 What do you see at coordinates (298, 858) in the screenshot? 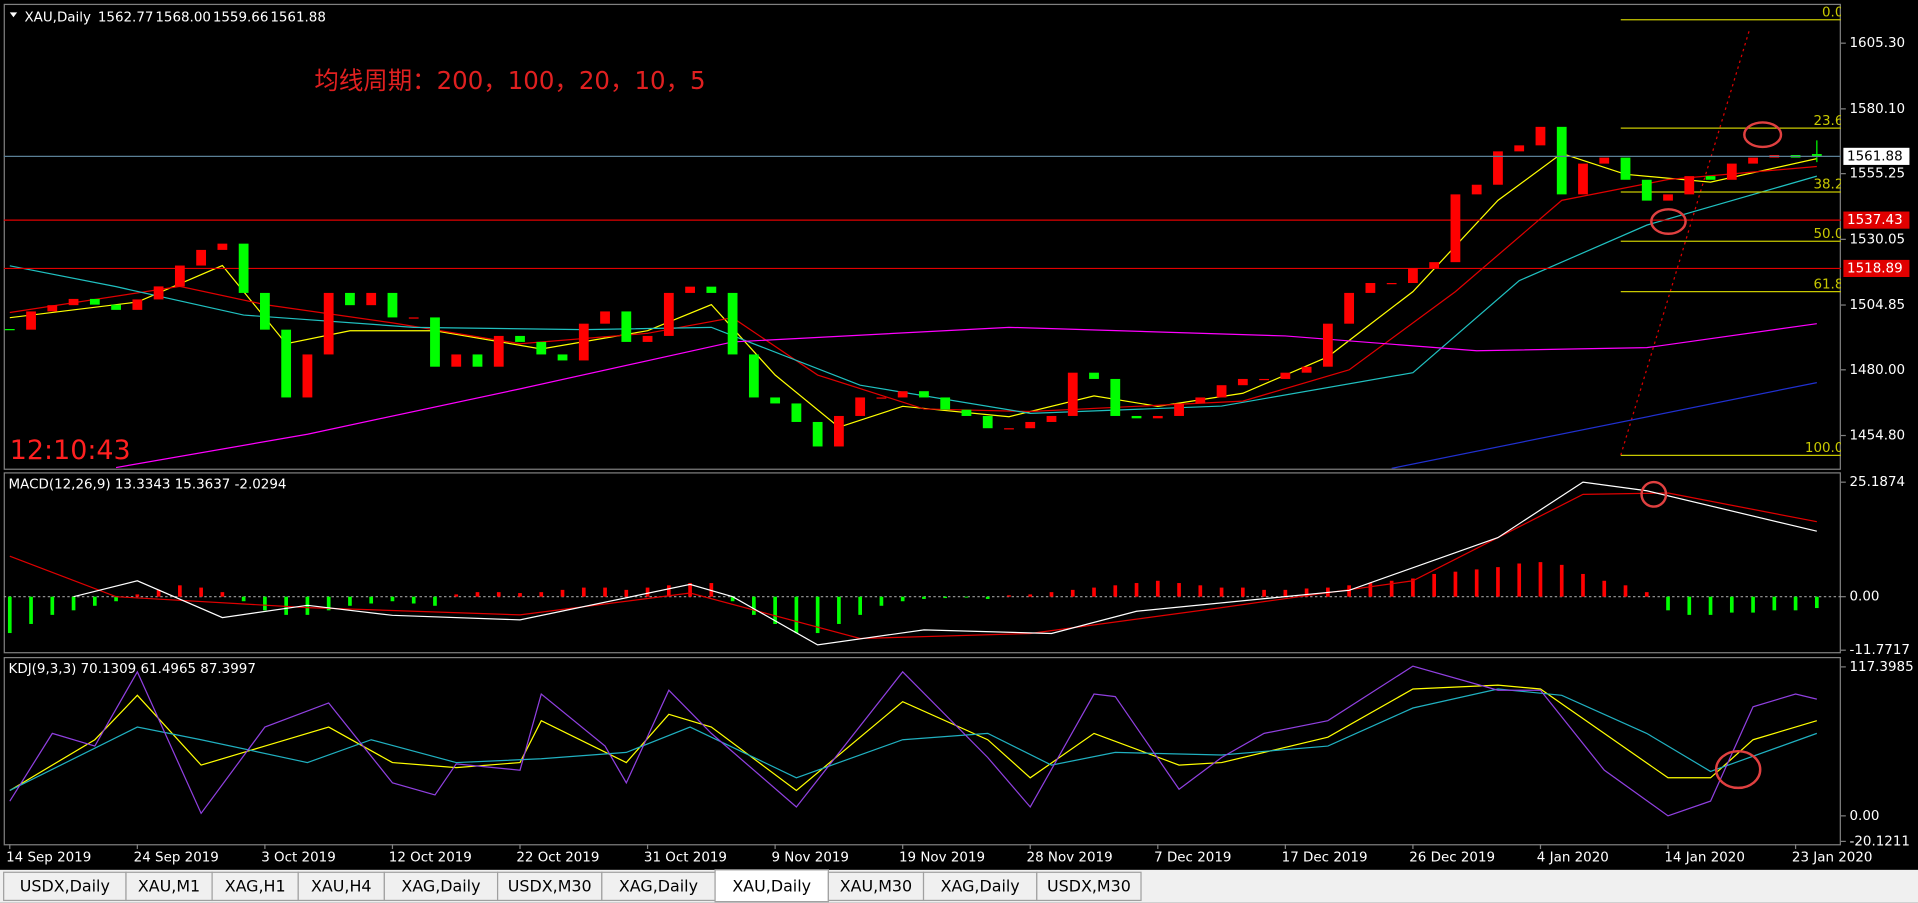
I see `x-tick-label: 3 Oct 2019` at bounding box center [298, 858].